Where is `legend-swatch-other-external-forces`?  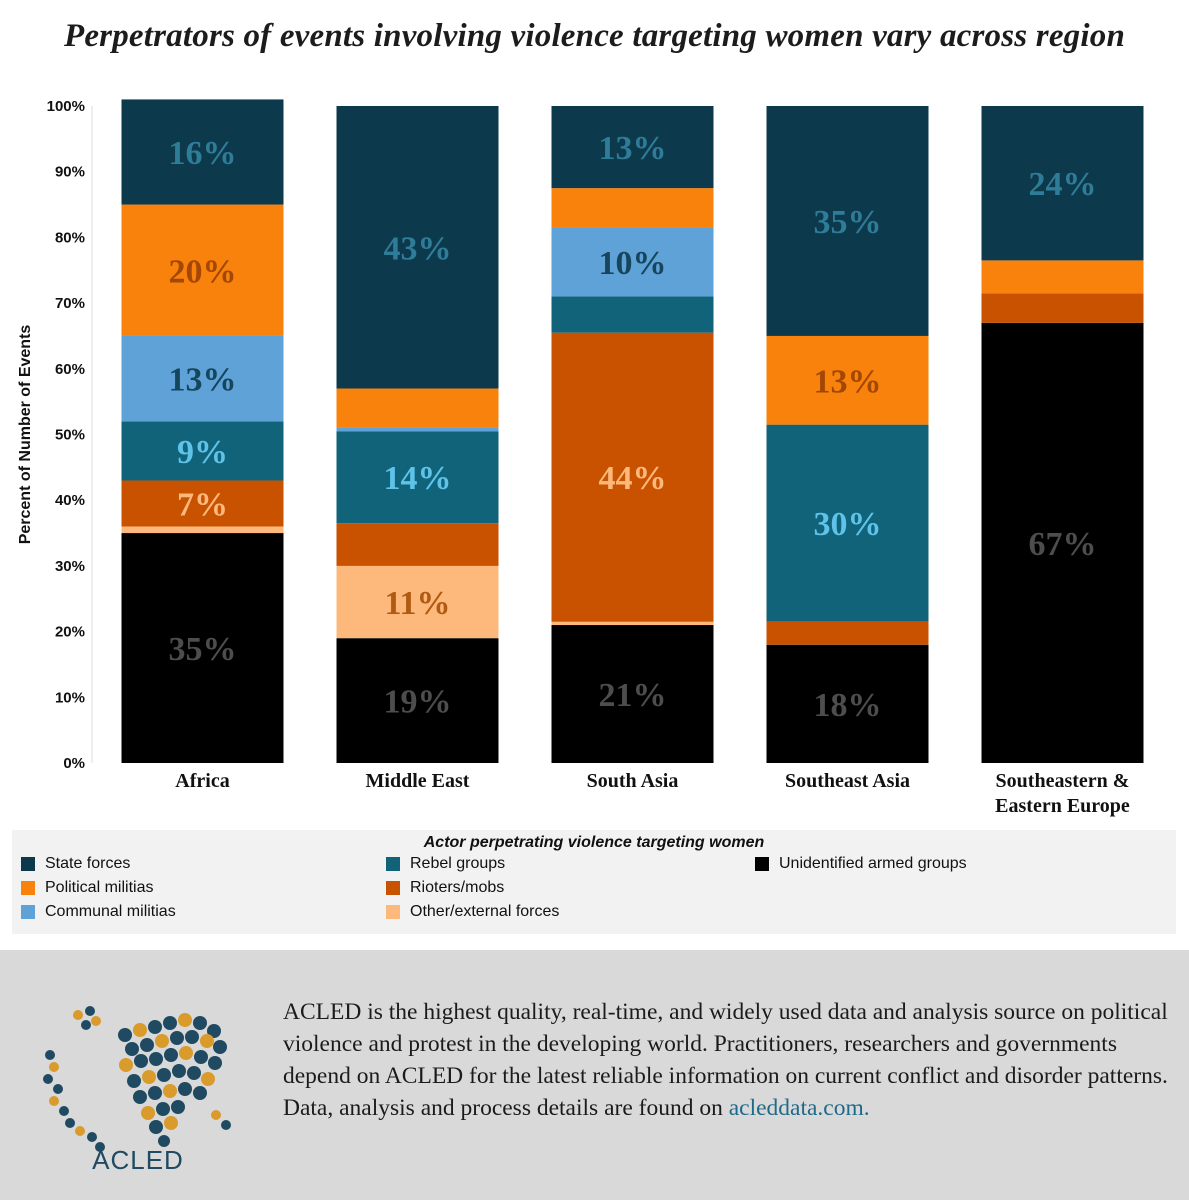 legend-swatch-other-external-forces is located at coordinates (393, 912).